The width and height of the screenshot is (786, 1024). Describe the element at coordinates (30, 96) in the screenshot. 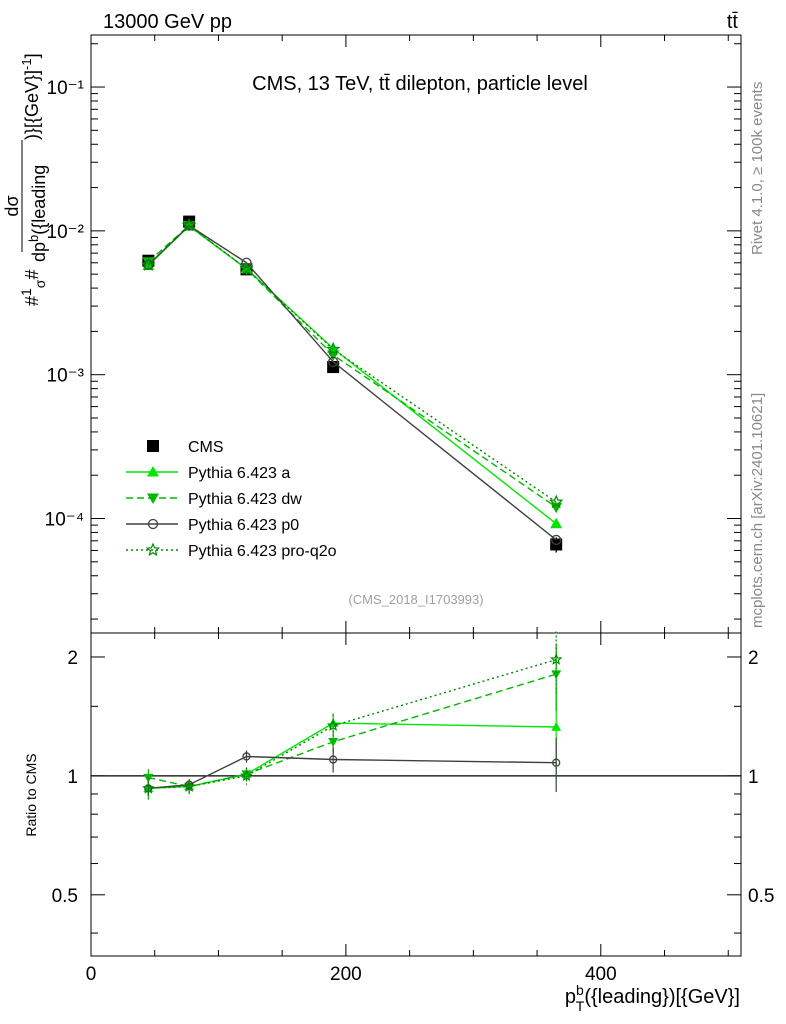

I see `y-label-units: )}[{GeV}]-1]` at that location.